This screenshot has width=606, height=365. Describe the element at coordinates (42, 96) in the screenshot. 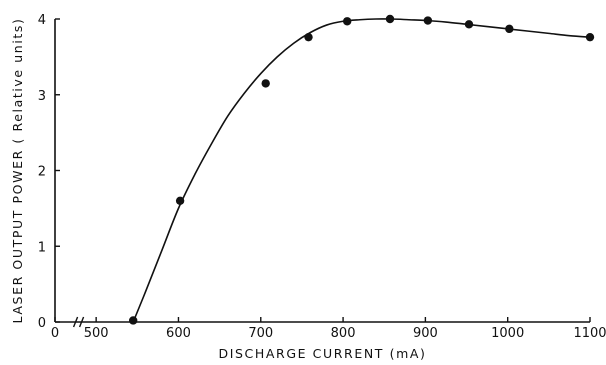

I see `y-tick-label: 3` at that location.